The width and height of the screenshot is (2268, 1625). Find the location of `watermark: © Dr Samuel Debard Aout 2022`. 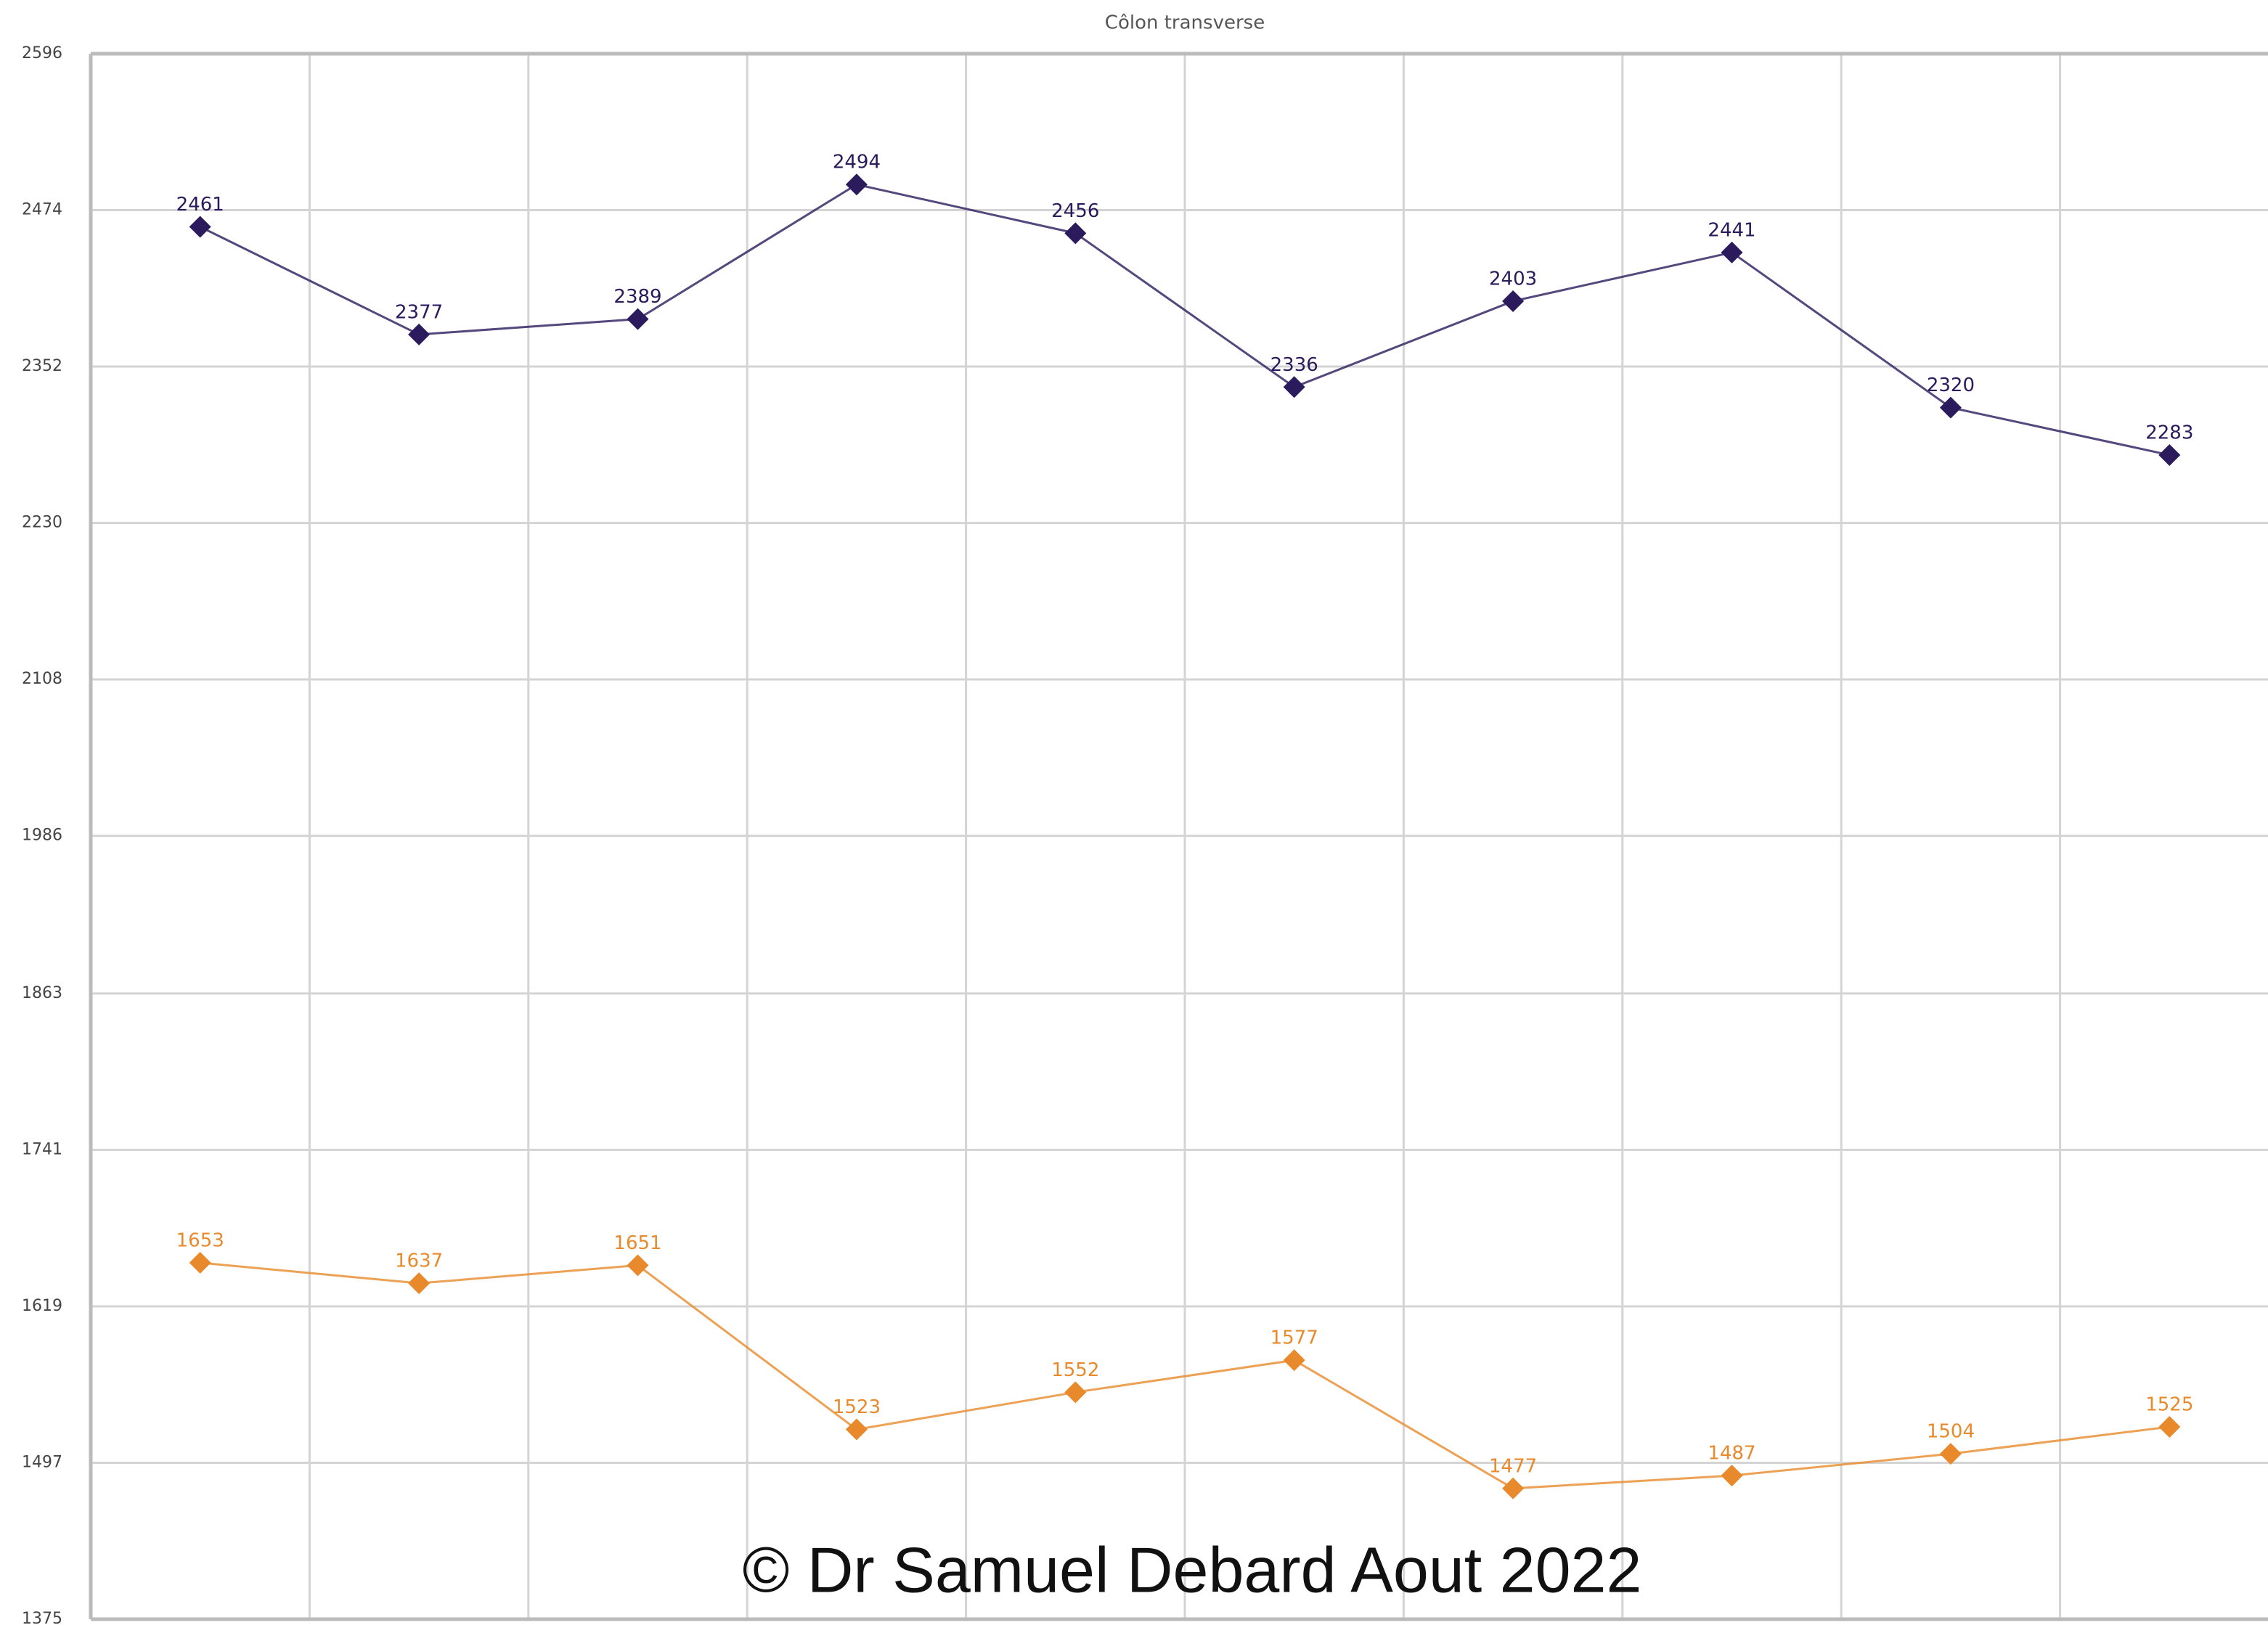

watermark: © Dr Samuel Debard Aout 2022 is located at coordinates (1193, 1570).